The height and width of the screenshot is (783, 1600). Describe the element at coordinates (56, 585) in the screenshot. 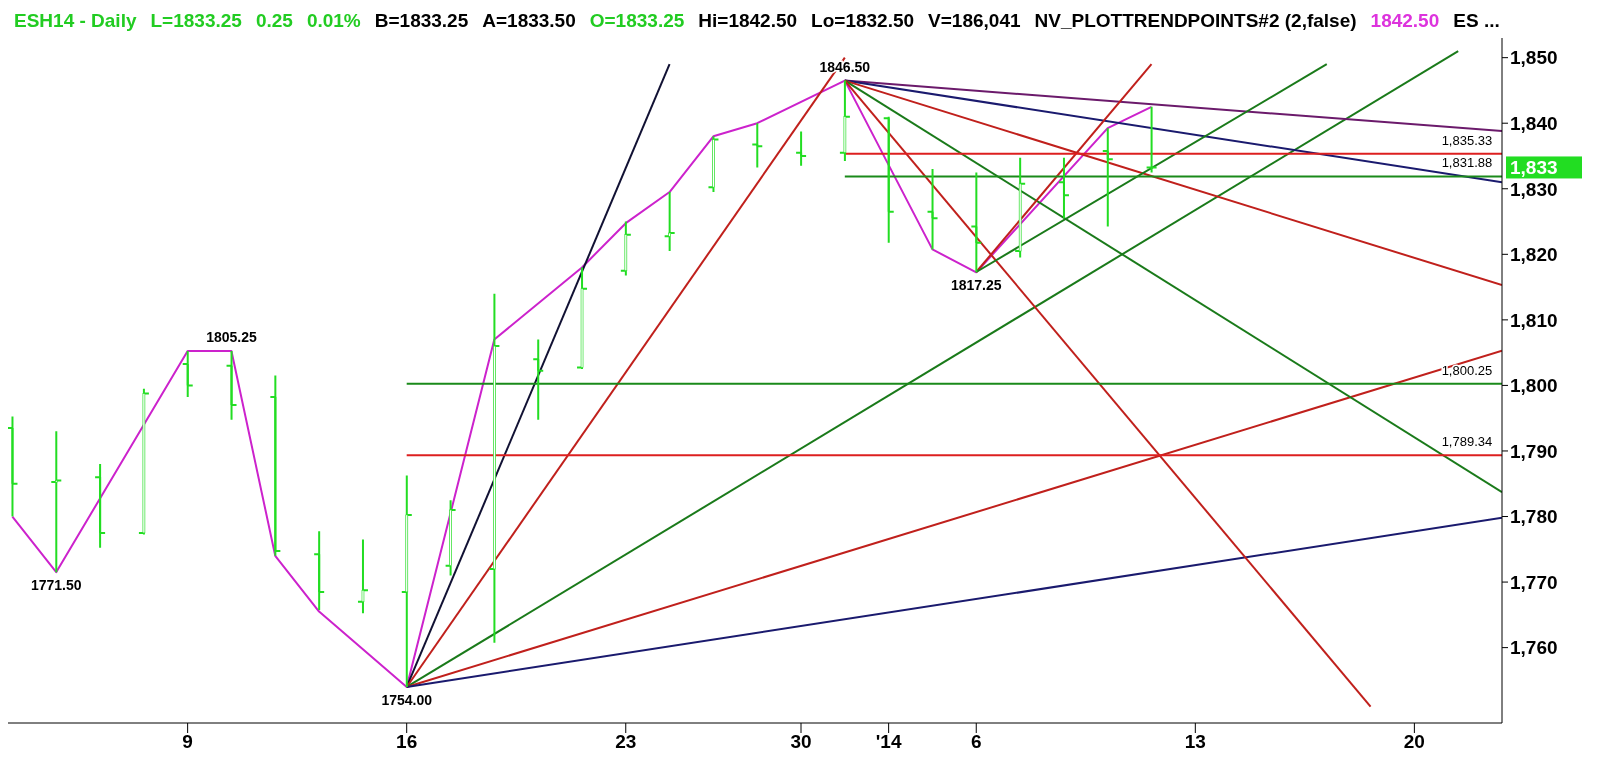

I see `annotation: 1771.50` at that location.